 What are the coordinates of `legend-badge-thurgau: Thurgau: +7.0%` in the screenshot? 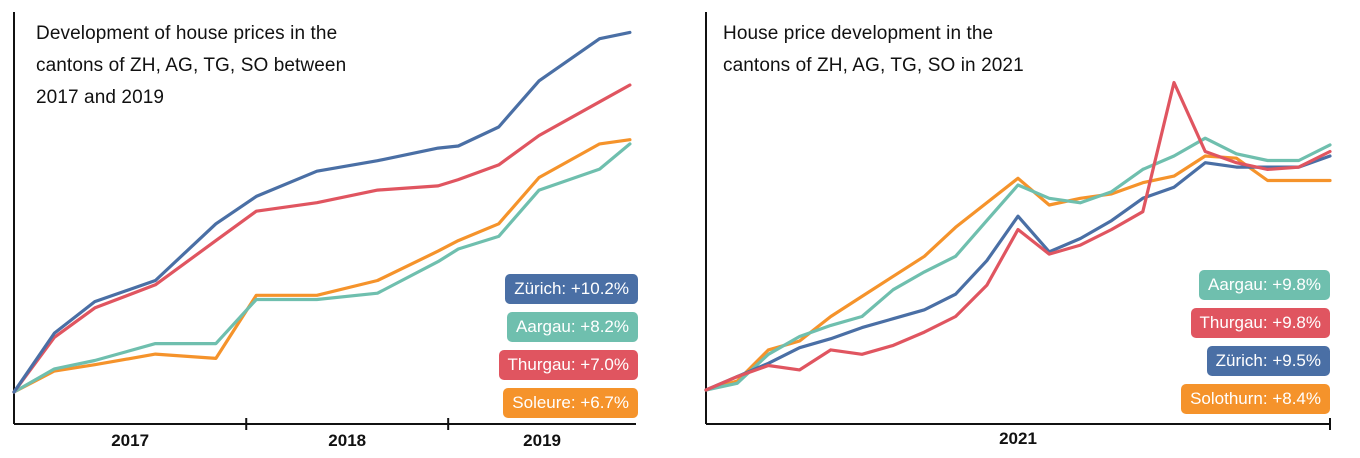 It's located at (568, 365).